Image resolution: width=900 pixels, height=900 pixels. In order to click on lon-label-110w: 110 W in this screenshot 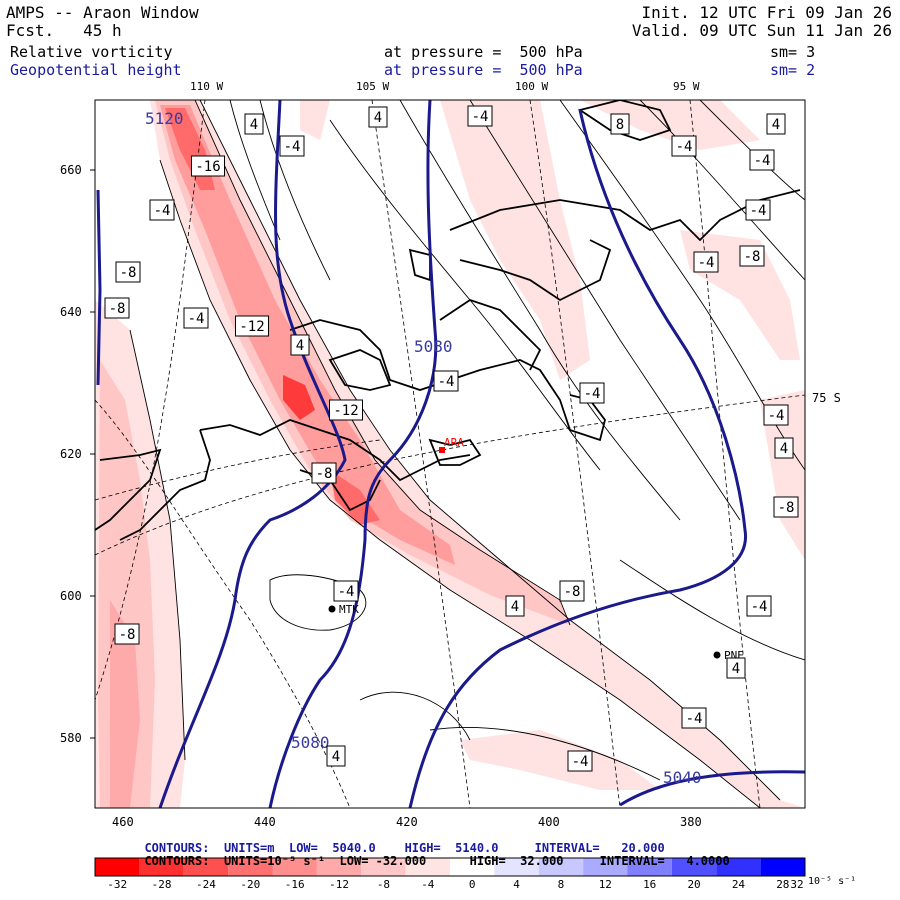, I will do `click(206, 86)`.